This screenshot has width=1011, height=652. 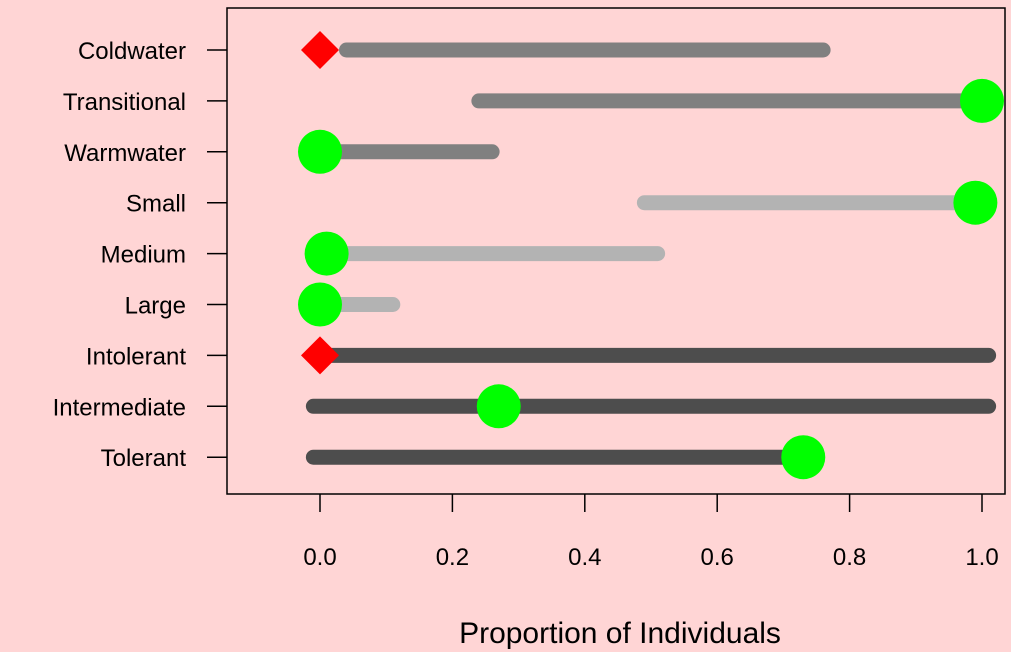 What do you see at coordinates (136, 356) in the screenshot?
I see `y-tick-label-intolerant: Intolerant` at bounding box center [136, 356].